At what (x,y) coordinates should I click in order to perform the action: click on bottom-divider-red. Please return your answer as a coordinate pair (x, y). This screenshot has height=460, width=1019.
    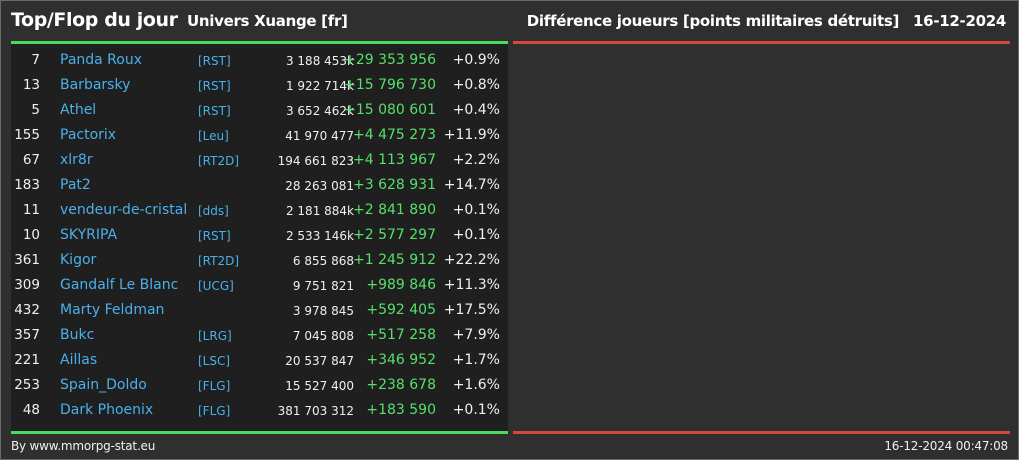
    Looking at the image, I should click on (761, 432).